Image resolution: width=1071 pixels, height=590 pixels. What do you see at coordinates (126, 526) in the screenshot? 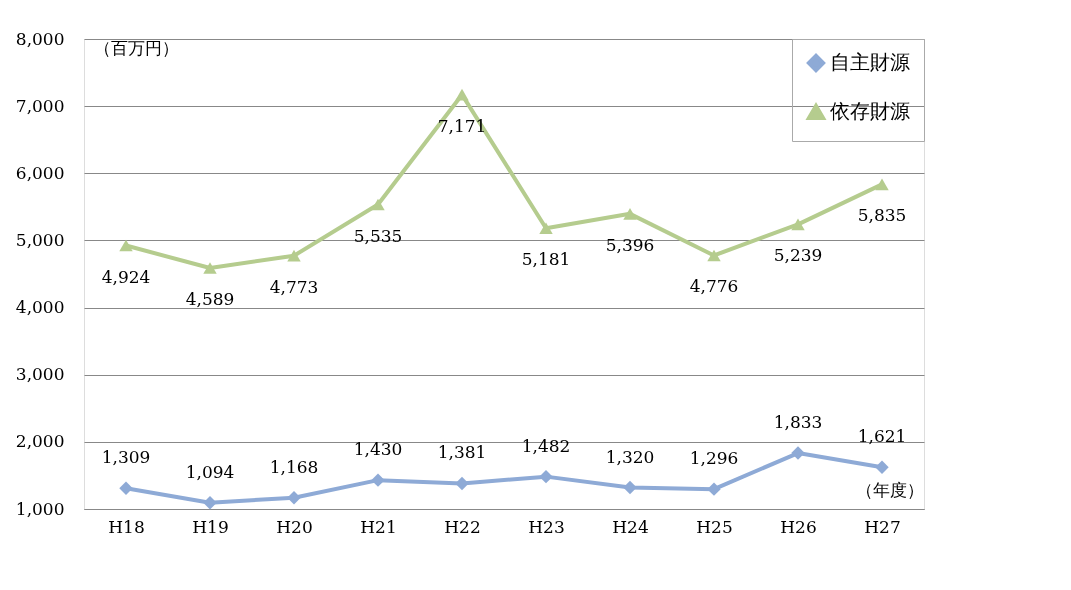
I see `x-tick-label: H18` at bounding box center [126, 526].